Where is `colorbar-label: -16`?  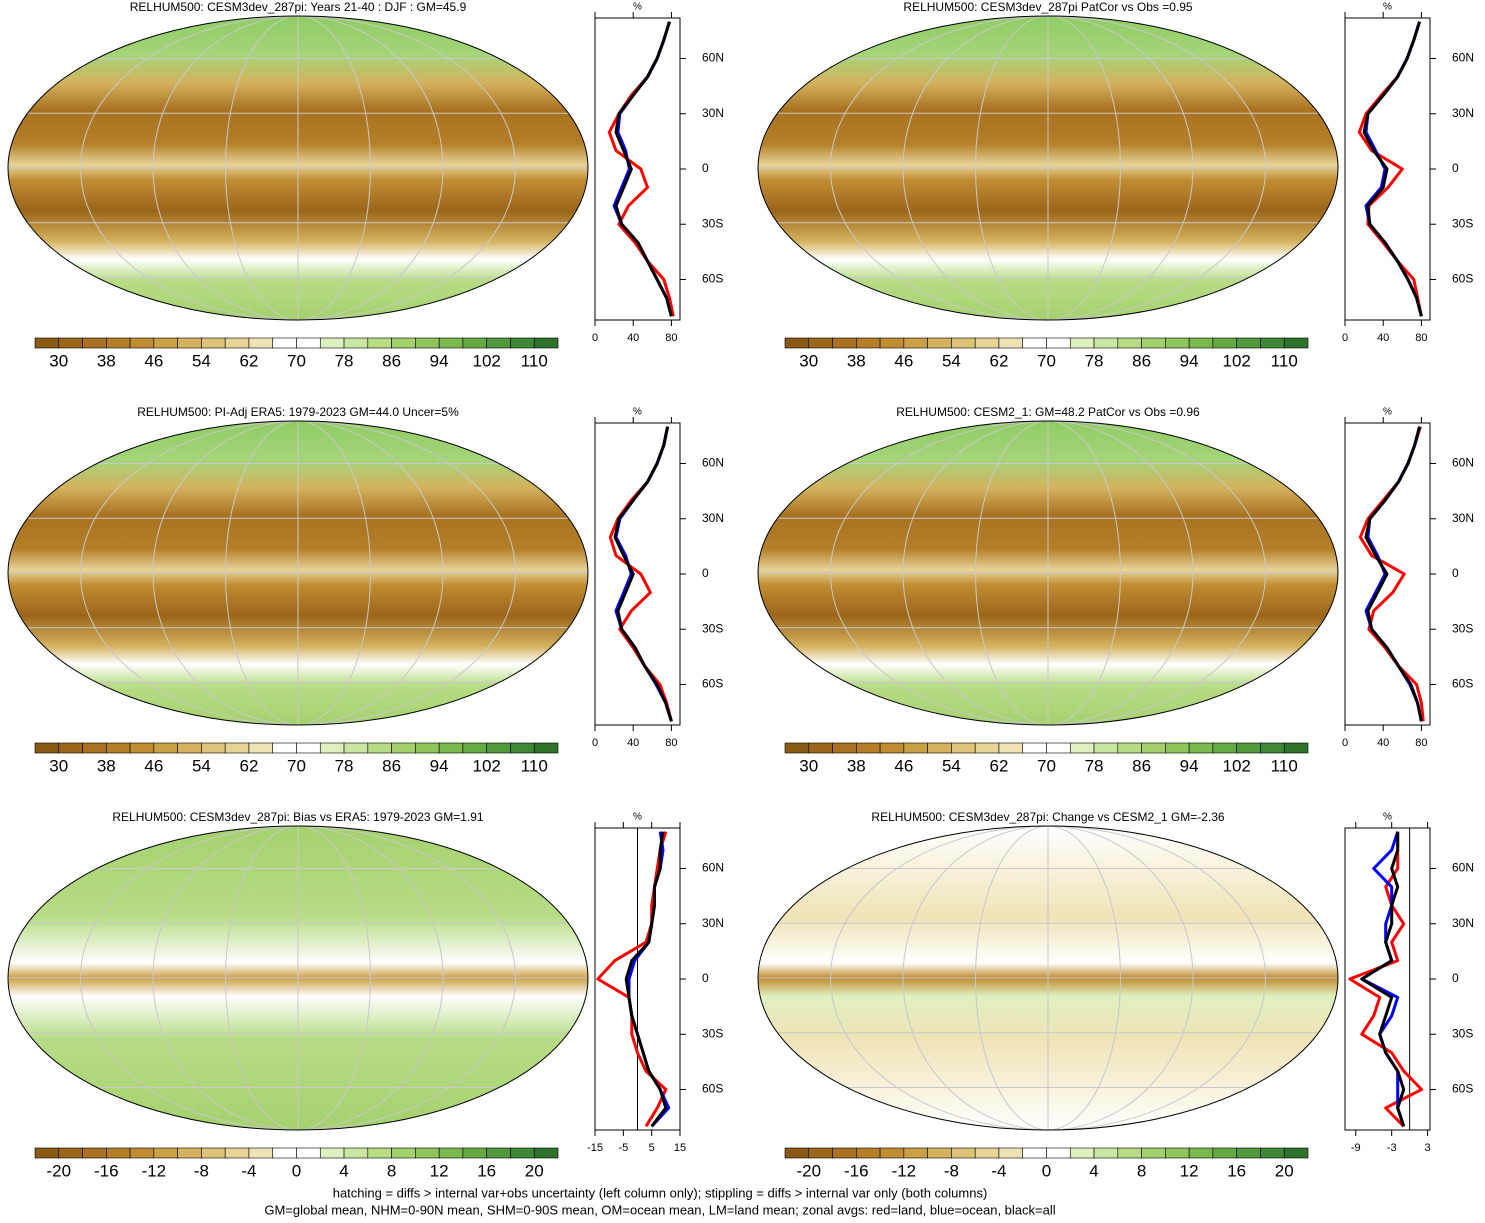 colorbar-label: -16 is located at coordinates (106, 1170).